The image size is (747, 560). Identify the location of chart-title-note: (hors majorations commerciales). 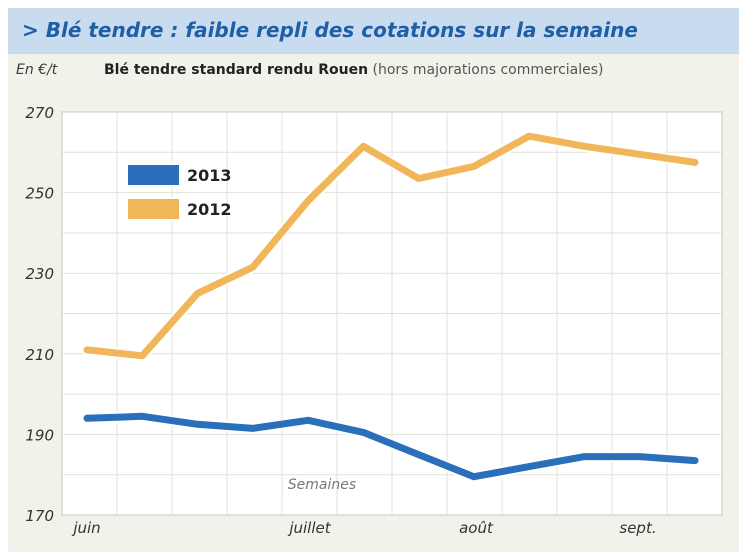
(488, 70).